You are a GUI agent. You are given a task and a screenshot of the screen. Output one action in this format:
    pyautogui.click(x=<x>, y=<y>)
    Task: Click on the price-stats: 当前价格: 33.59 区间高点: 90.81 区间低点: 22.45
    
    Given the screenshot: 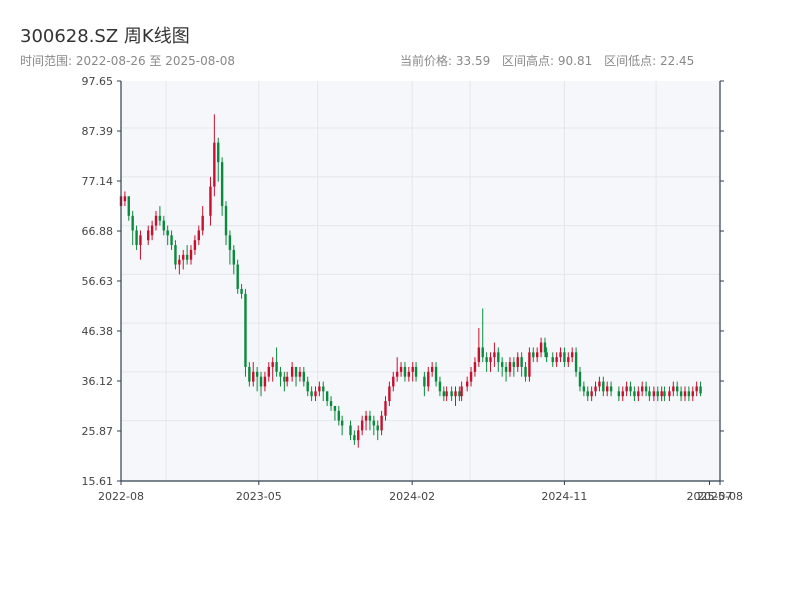 What is the action you would take?
    pyautogui.click(x=551, y=60)
    